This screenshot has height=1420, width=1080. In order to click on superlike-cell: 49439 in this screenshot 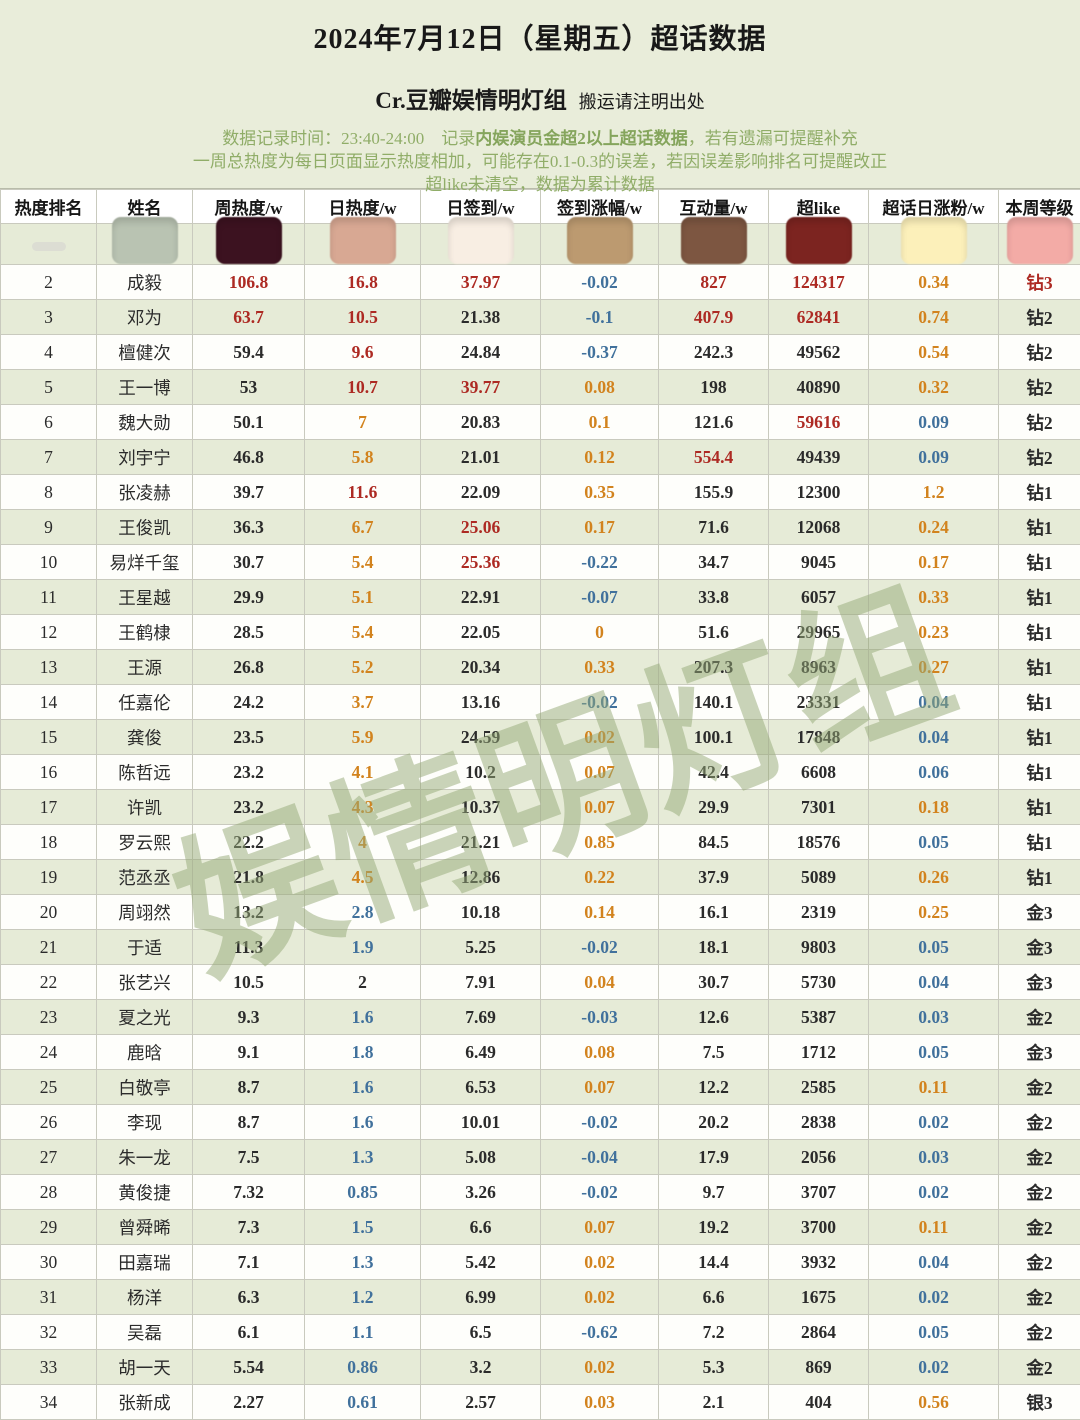, I will do `click(819, 457)`.